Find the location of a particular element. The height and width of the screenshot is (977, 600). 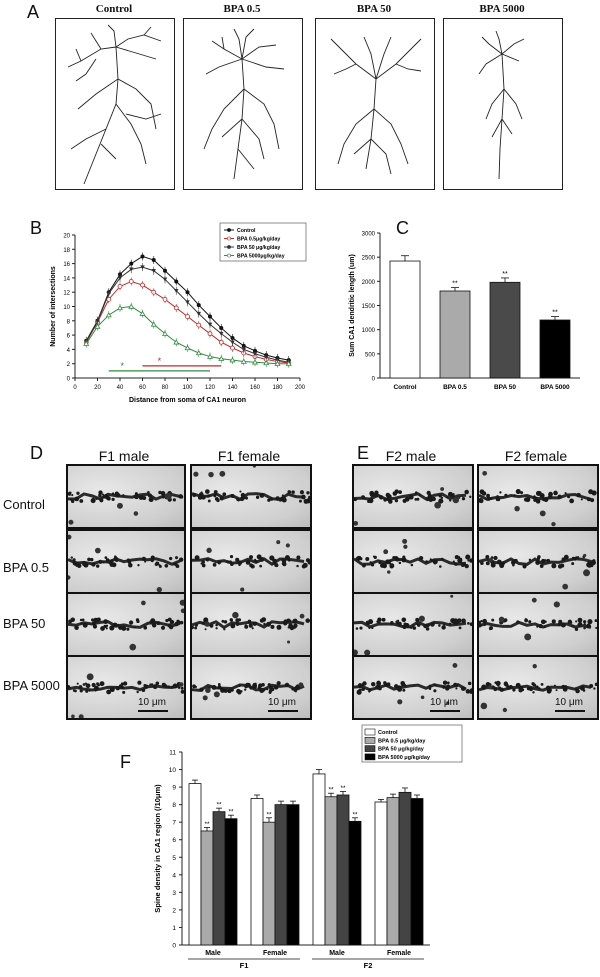

b-y-axis-label: Number of intersections is located at coordinates (53, 306).